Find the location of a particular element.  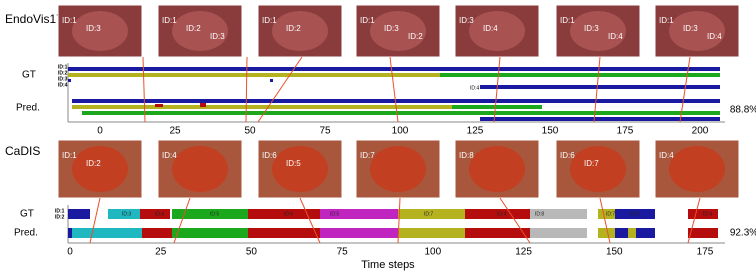

id-label: ID:8 is located at coordinates (466, 155).